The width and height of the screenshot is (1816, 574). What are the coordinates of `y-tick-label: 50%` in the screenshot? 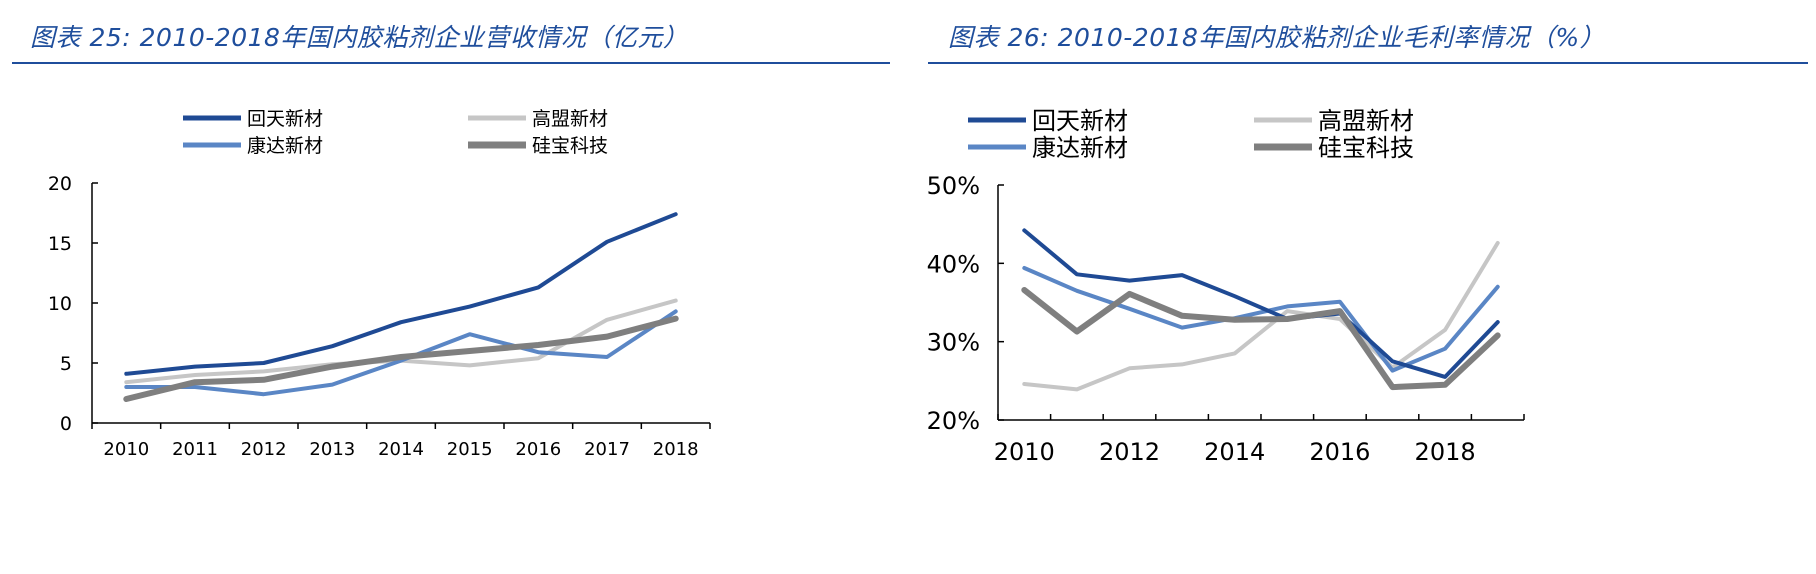 It's located at (953, 186).